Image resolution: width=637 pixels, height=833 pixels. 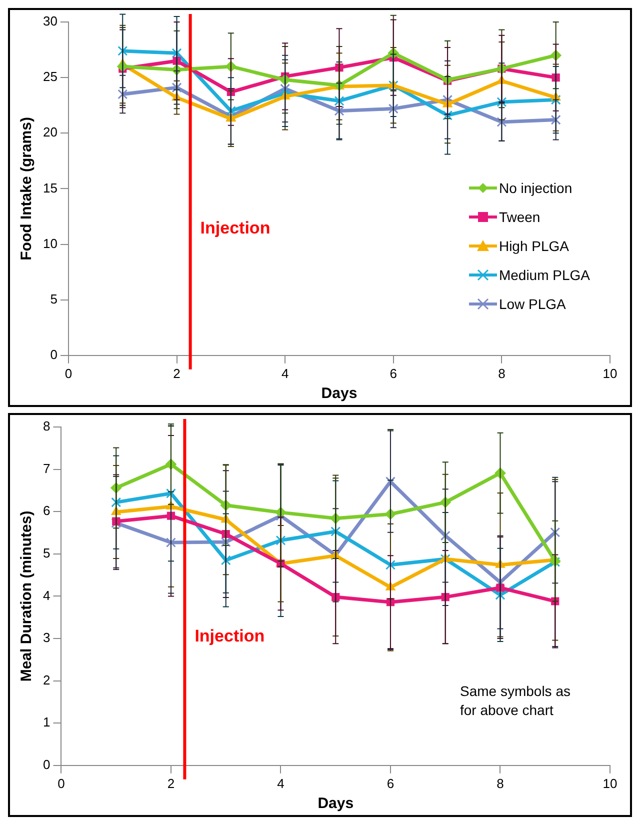 What do you see at coordinates (516, 701) in the screenshot?
I see `annotation: Same symbols as for above chart` at bounding box center [516, 701].